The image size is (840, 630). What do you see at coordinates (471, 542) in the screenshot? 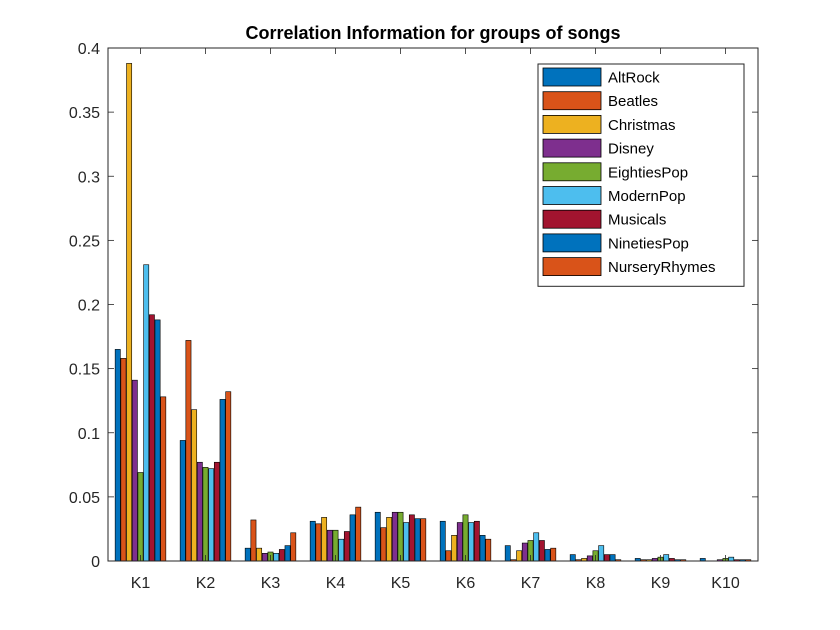
I see `bar-ModernPop-K6` at bounding box center [471, 542].